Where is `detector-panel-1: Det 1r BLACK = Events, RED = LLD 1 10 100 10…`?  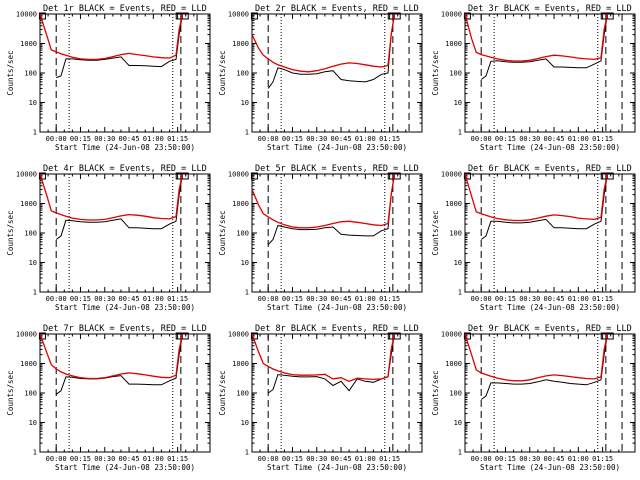
detector-panel-1: Det 1r BLACK = Events, RED = LLD 1 10 100 10… is located at coordinates (108, 78).